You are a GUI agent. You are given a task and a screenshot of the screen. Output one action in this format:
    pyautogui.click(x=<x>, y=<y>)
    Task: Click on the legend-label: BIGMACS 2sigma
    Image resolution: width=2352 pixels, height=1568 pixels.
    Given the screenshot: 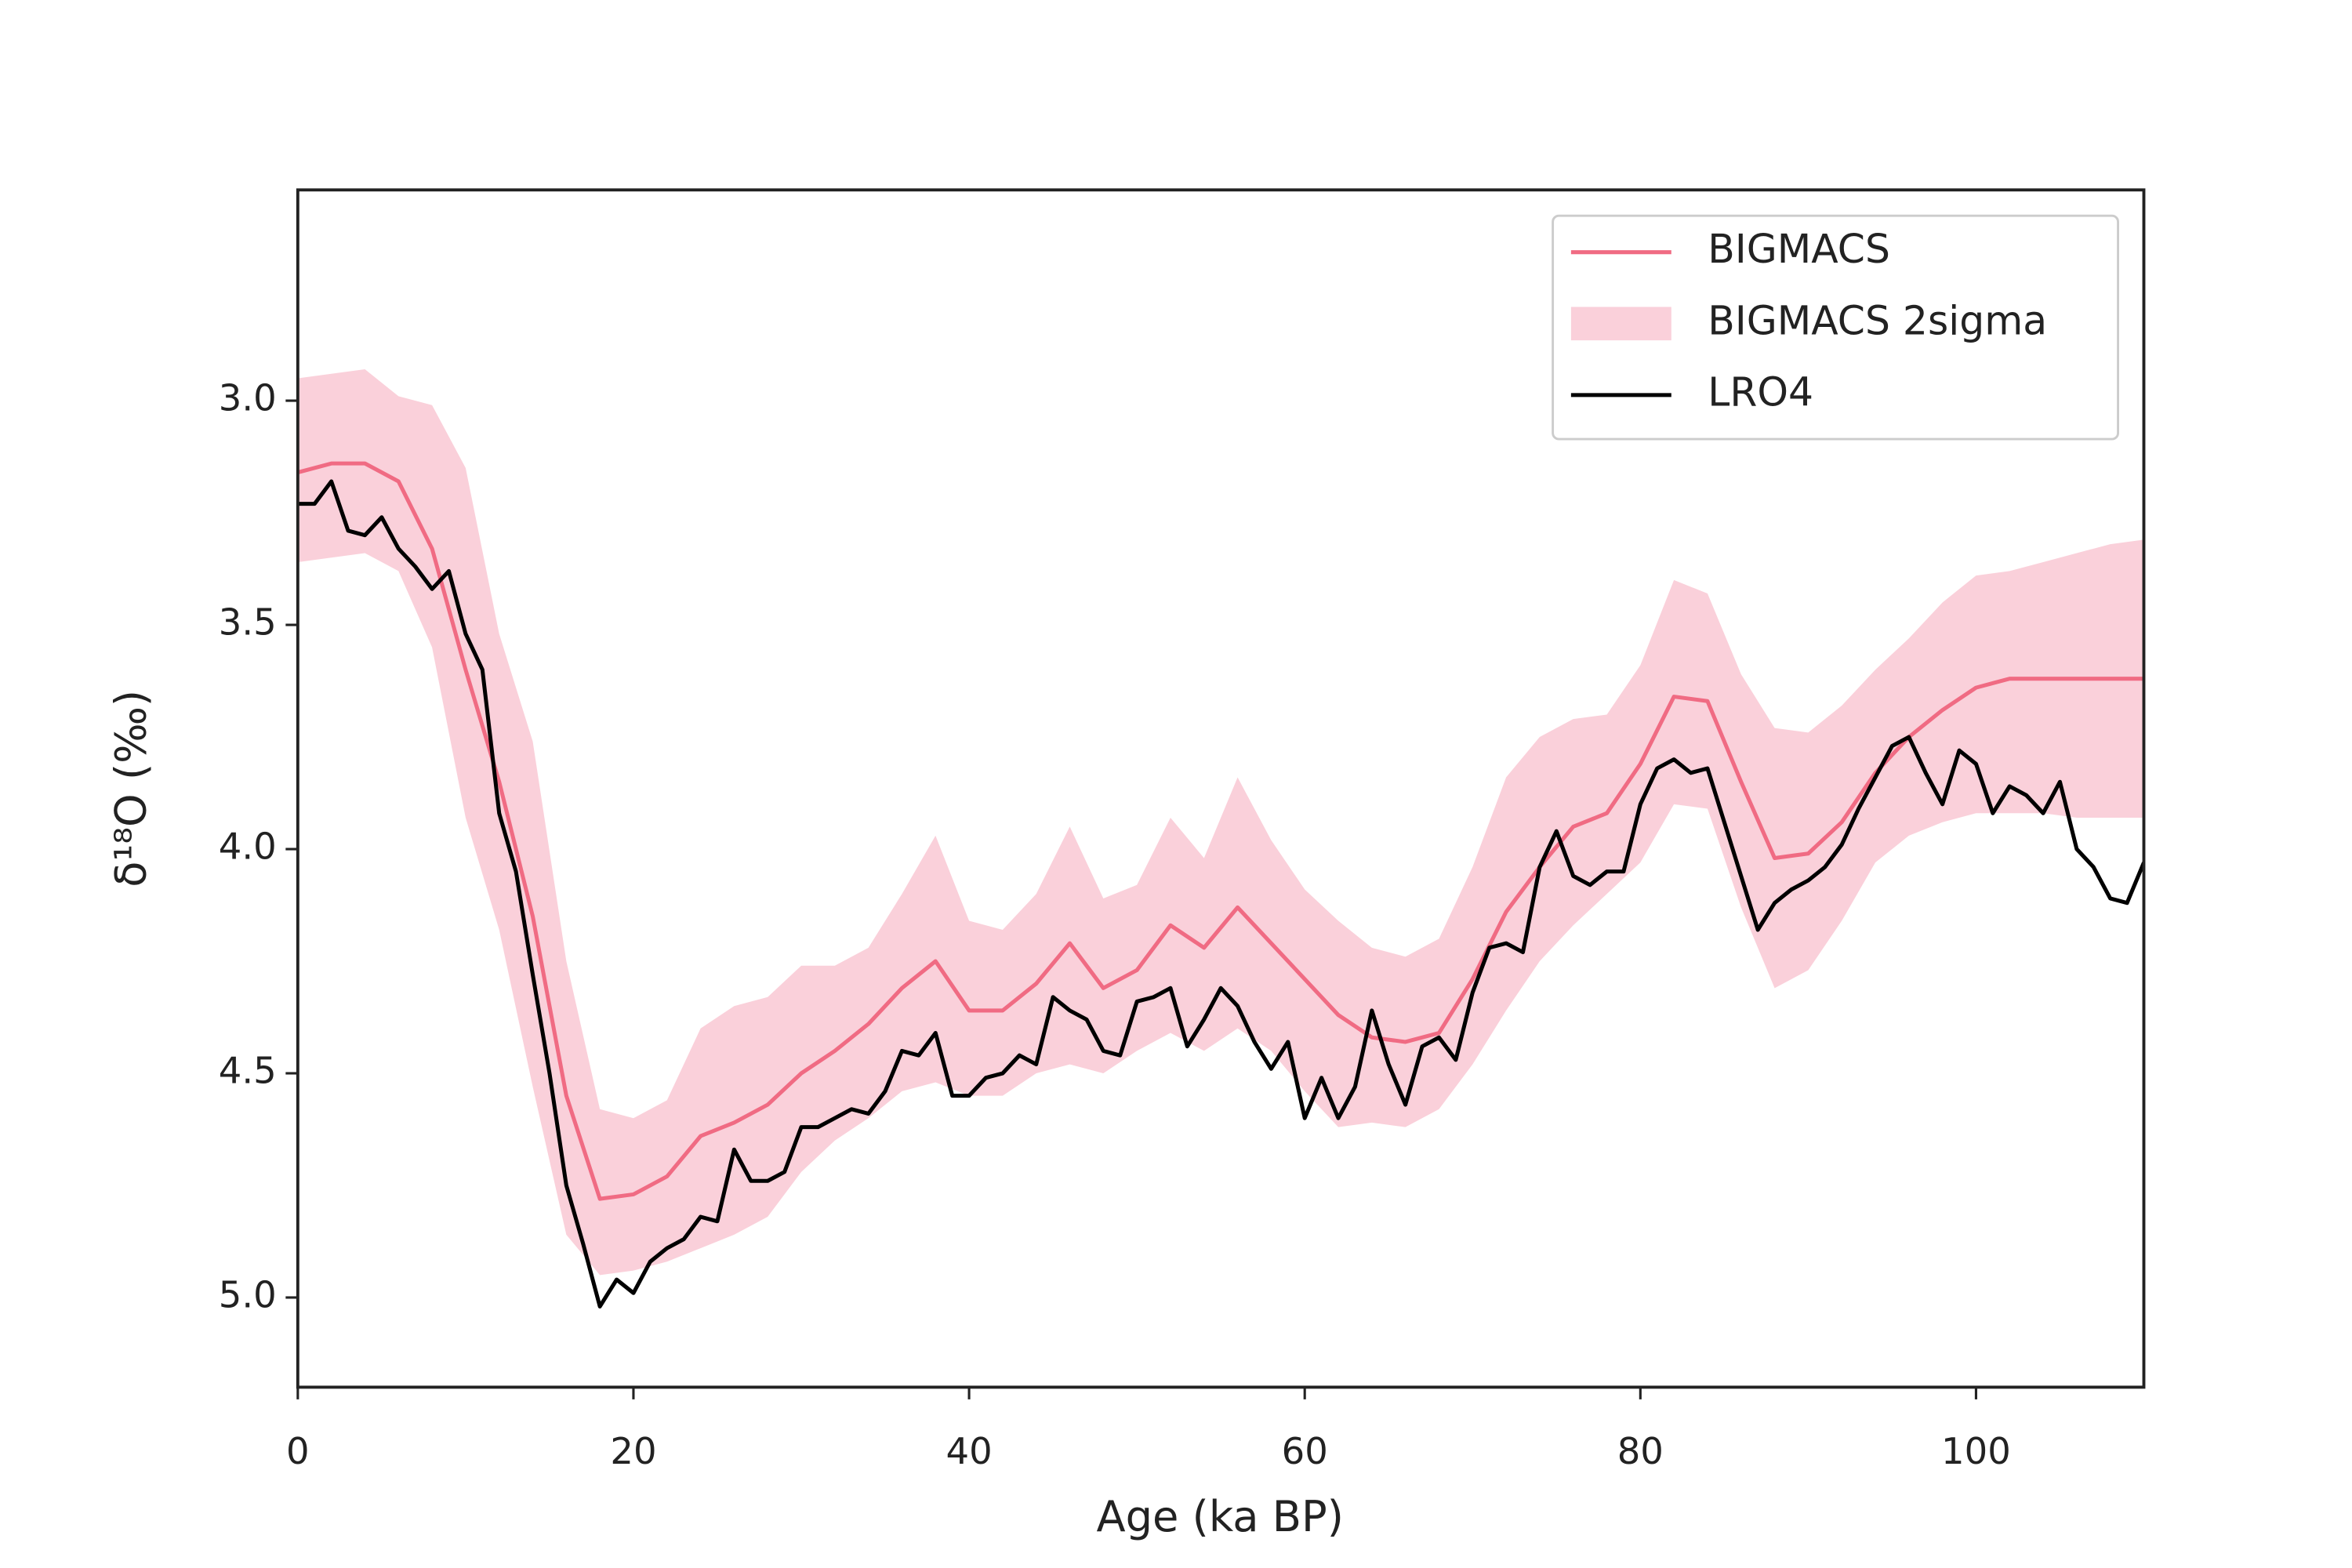 What is the action you would take?
    pyautogui.click(x=1877, y=320)
    